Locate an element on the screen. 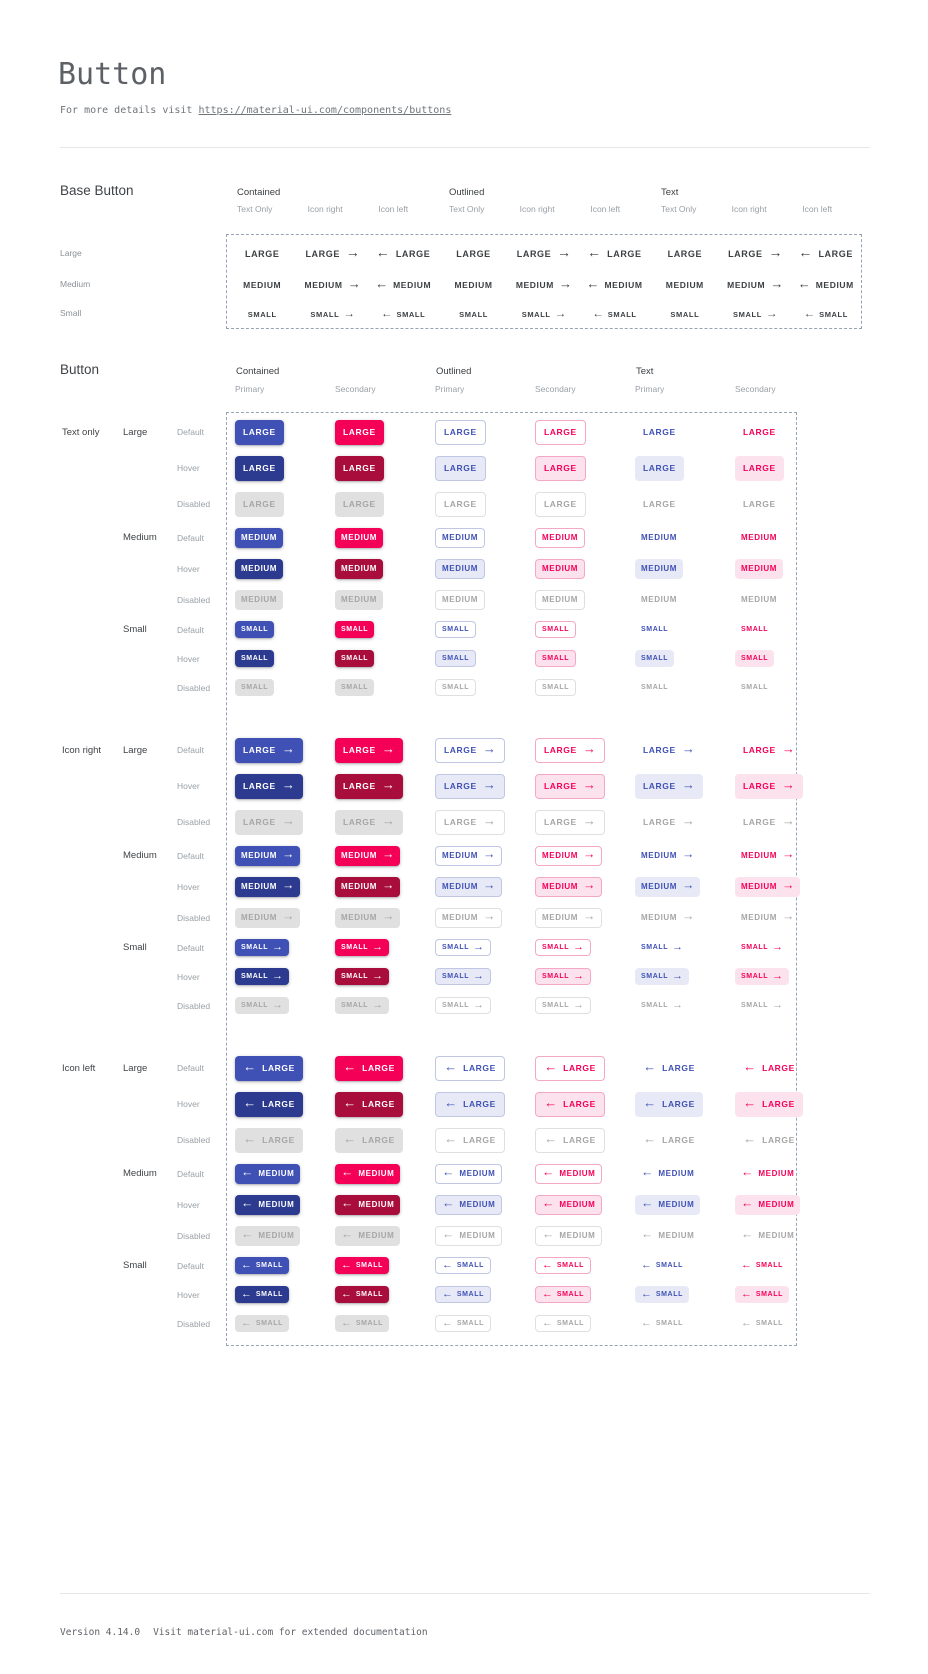  outlined-secondary-icon-right-small-default-button: SMALL → is located at coordinates (563, 947).